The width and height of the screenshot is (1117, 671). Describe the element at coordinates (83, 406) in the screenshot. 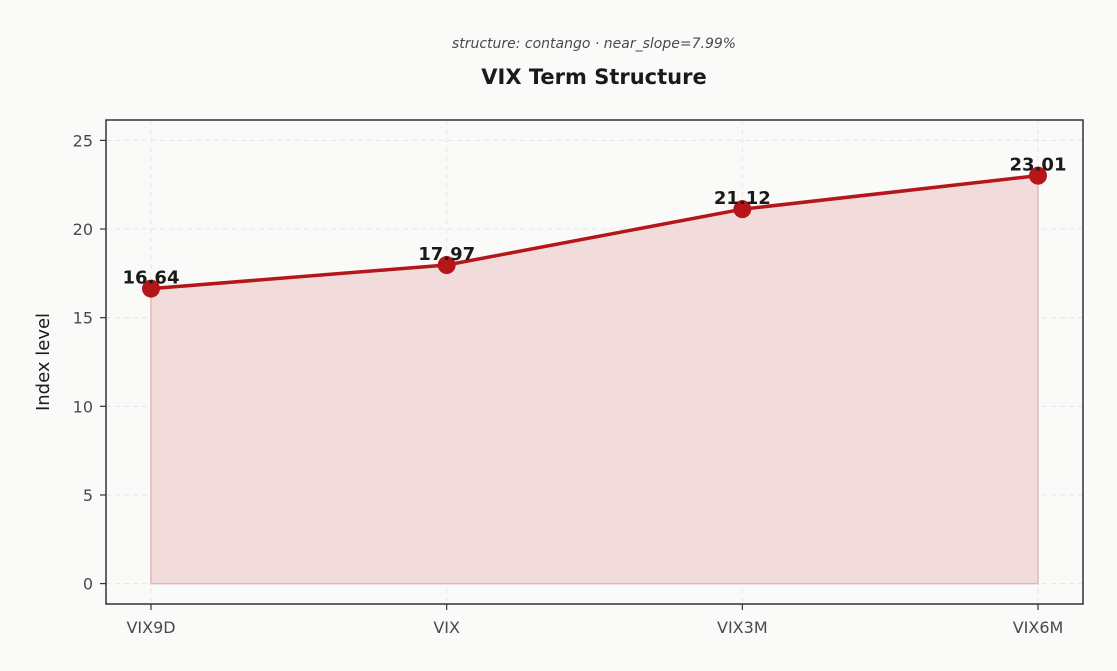

I see `y-tick-label: 10` at that location.